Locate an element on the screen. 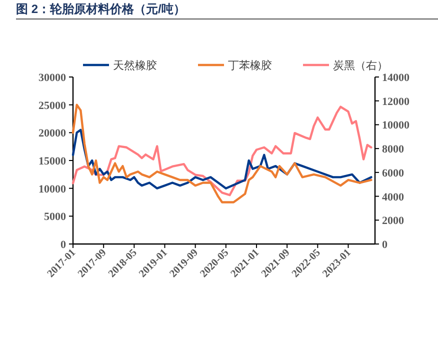 The height and width of the screenshot is (339, 438). chart-title: 图 2：轮胎原材料价格（元/吨） is located at coordinates (101, 9).